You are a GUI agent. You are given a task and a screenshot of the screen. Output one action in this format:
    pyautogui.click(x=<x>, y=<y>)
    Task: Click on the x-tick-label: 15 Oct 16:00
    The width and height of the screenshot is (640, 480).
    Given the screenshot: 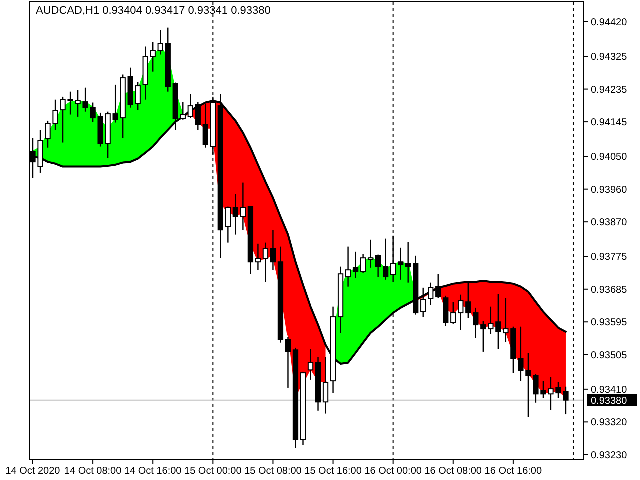 What is the action you would take?
    pyautogui.click(x=333, y=471)
    